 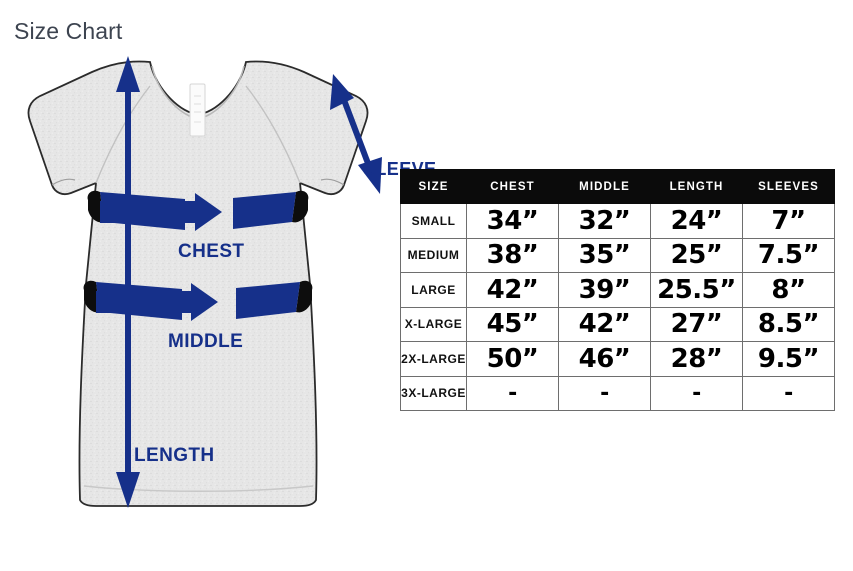 What do you see at coordinates (604, 290) in the screenshot?
I see `cell-middle: 39”` at bounding box center [604, 290].